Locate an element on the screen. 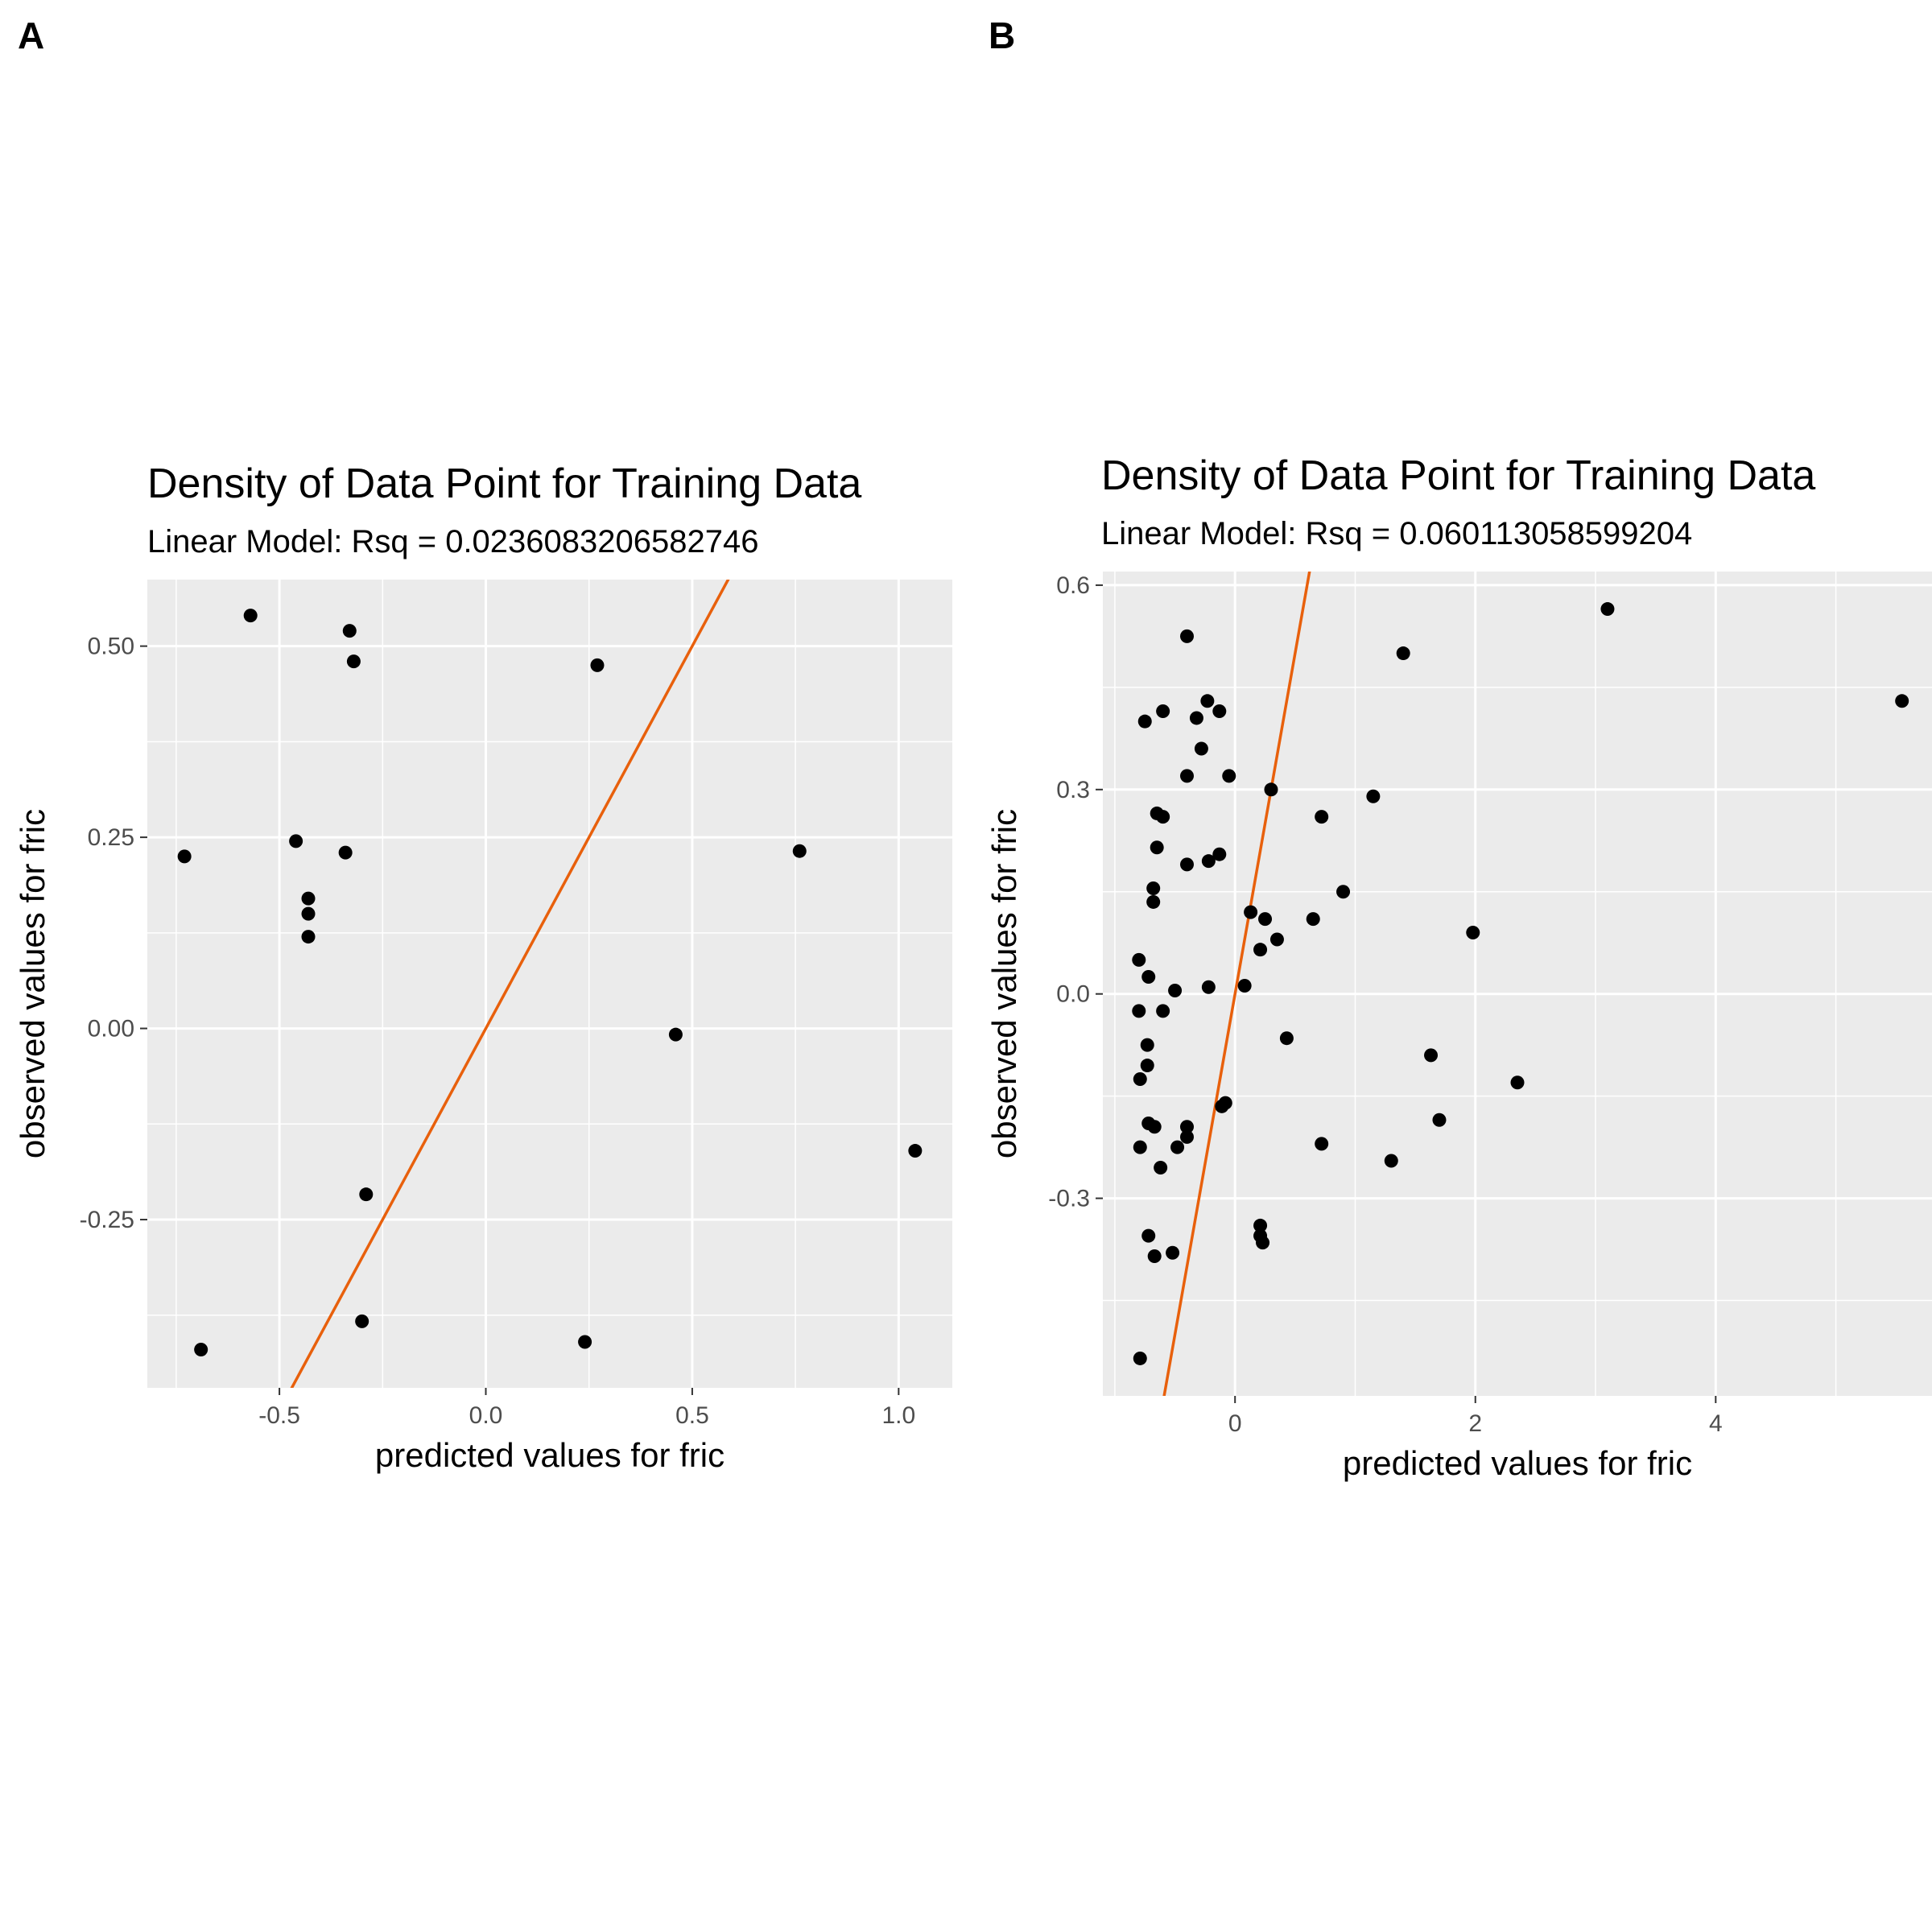 This screenshot has width=1932, height=1932. chart-subtitle: Linear Model: Rsq = 0.0236083206582746 is located at coordinates (453, 541).